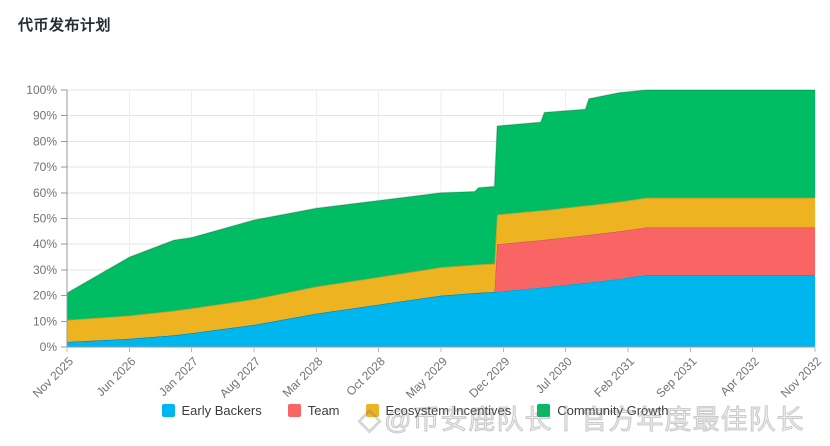 The width and height of the screenshot is (830, 446). Describe the element at coordinates (45, 321) in the screenshot. I see `y-axis-label: 10%` at that location.